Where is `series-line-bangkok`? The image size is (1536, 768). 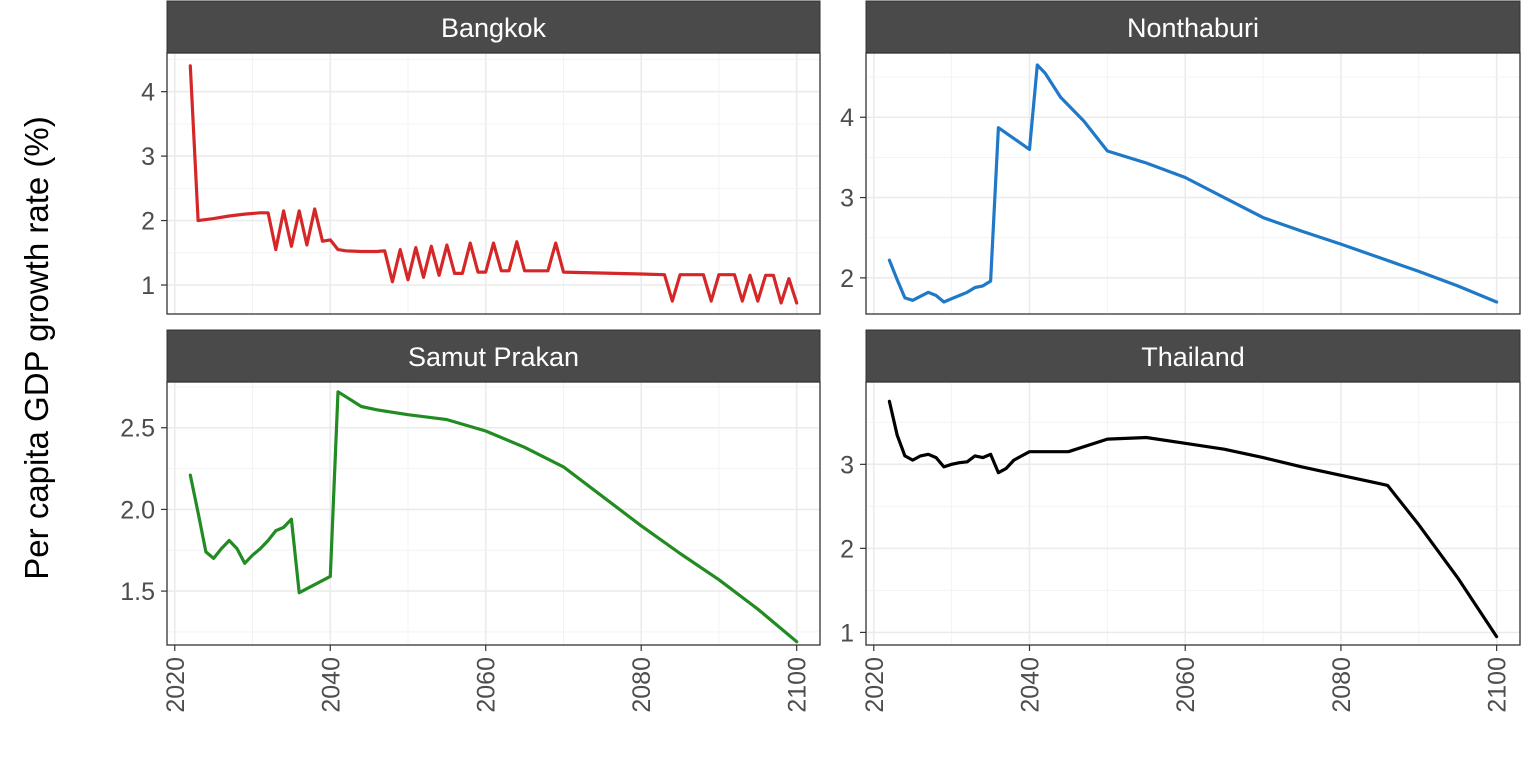
series-line-bangkok is located at coordinates (493, 184).